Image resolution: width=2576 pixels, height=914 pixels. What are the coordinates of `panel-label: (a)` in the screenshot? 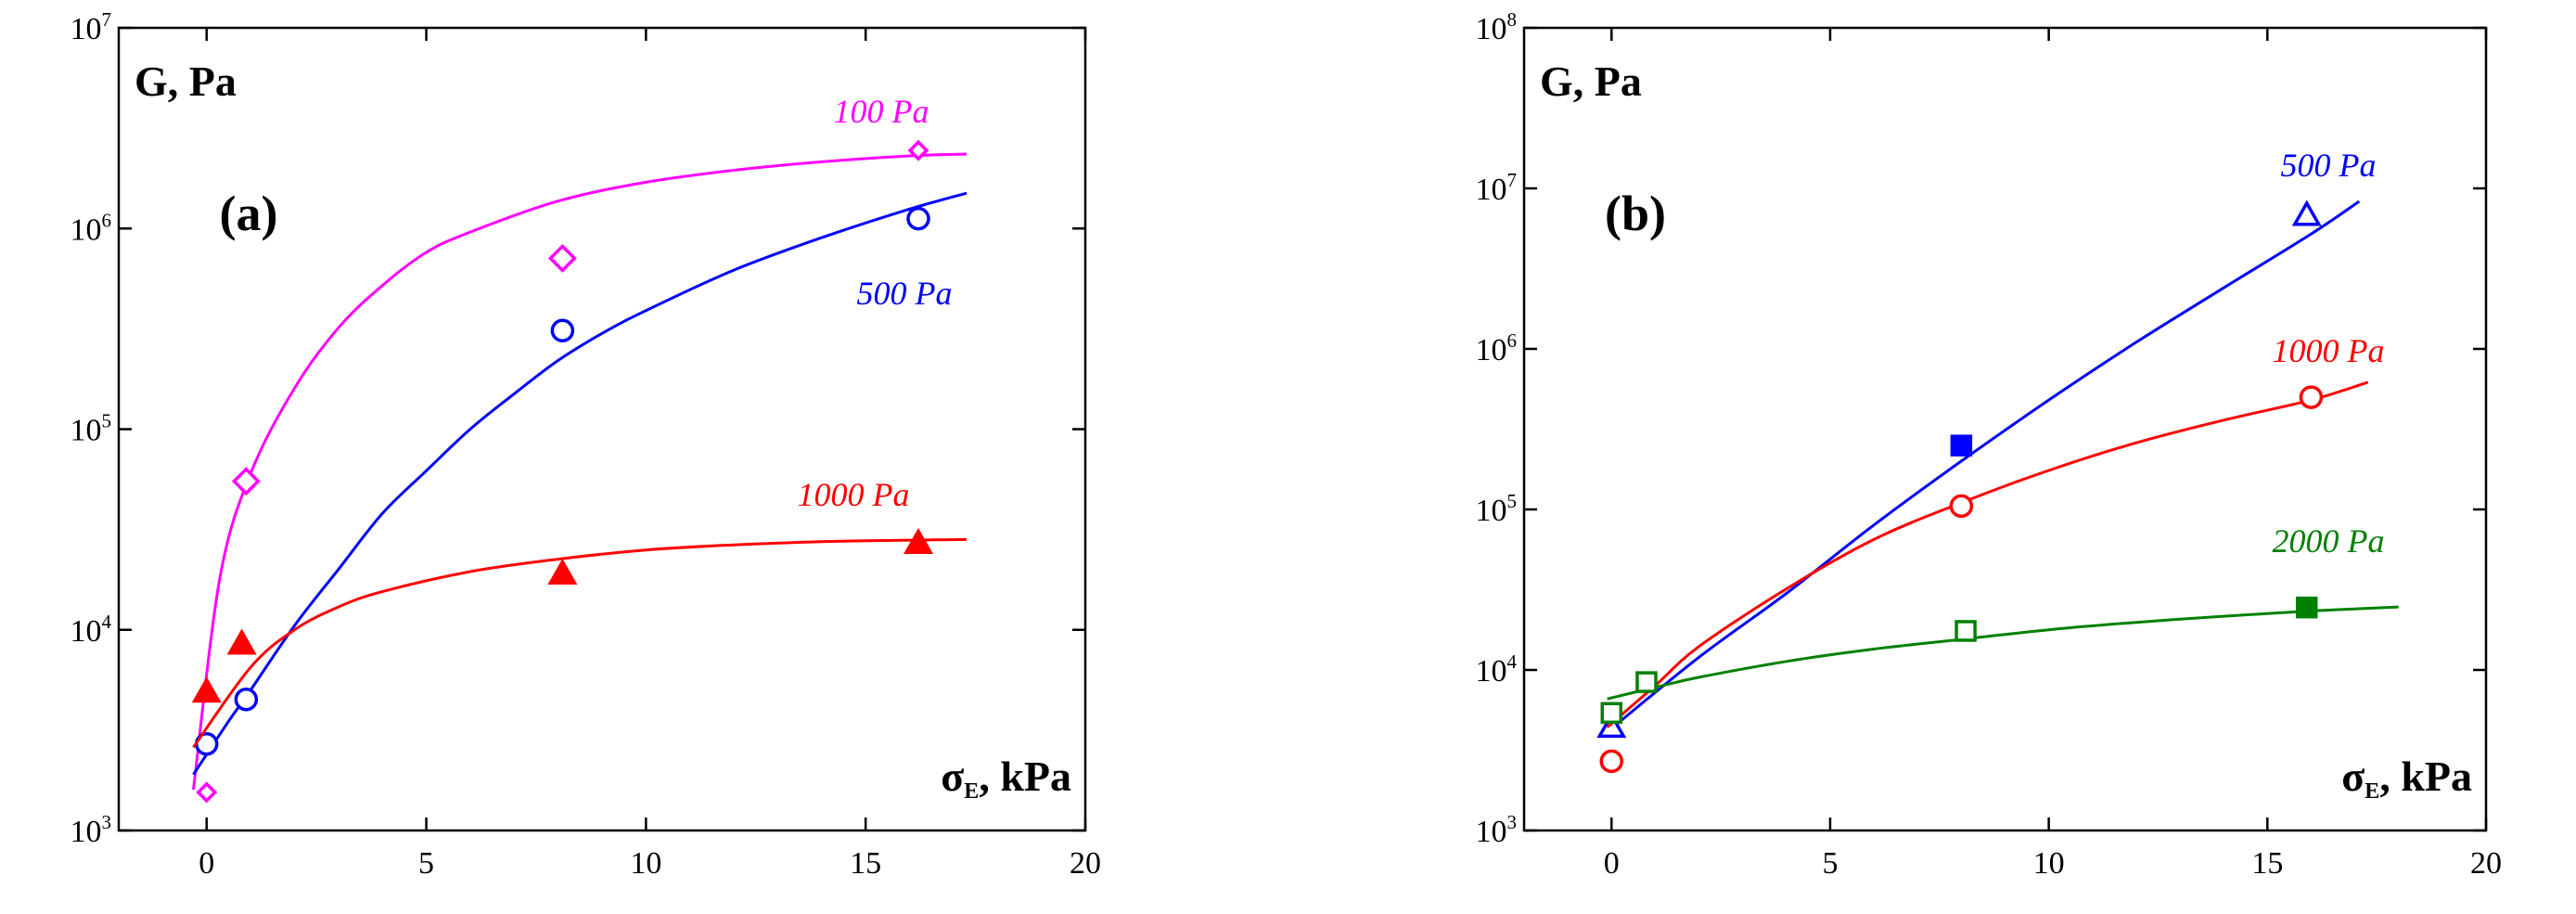 It's located at (249, 213).